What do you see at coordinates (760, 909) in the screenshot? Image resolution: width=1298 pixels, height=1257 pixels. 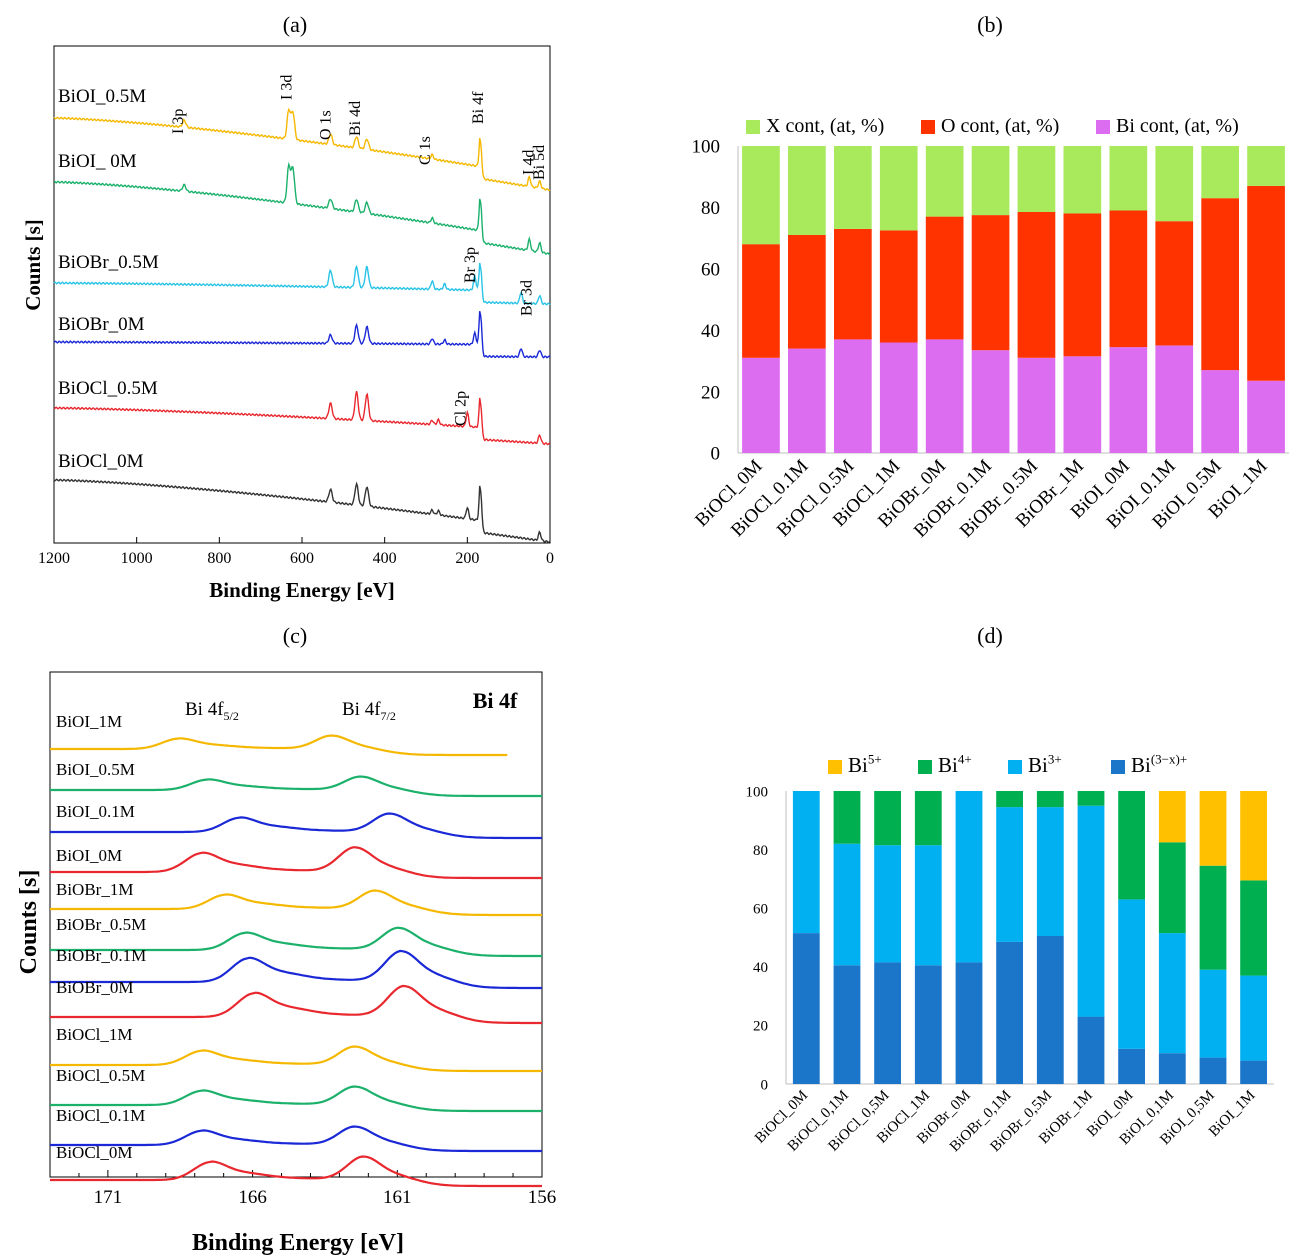 I see `panel-d-y-tick-label: 60` at bounding box center [760, 909].